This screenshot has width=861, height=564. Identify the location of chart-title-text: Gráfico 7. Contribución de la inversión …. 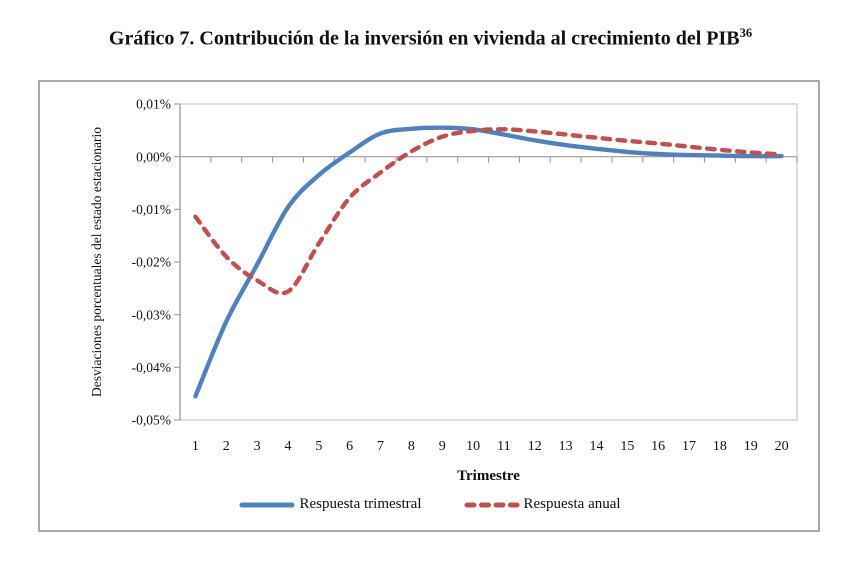
(424, 38).